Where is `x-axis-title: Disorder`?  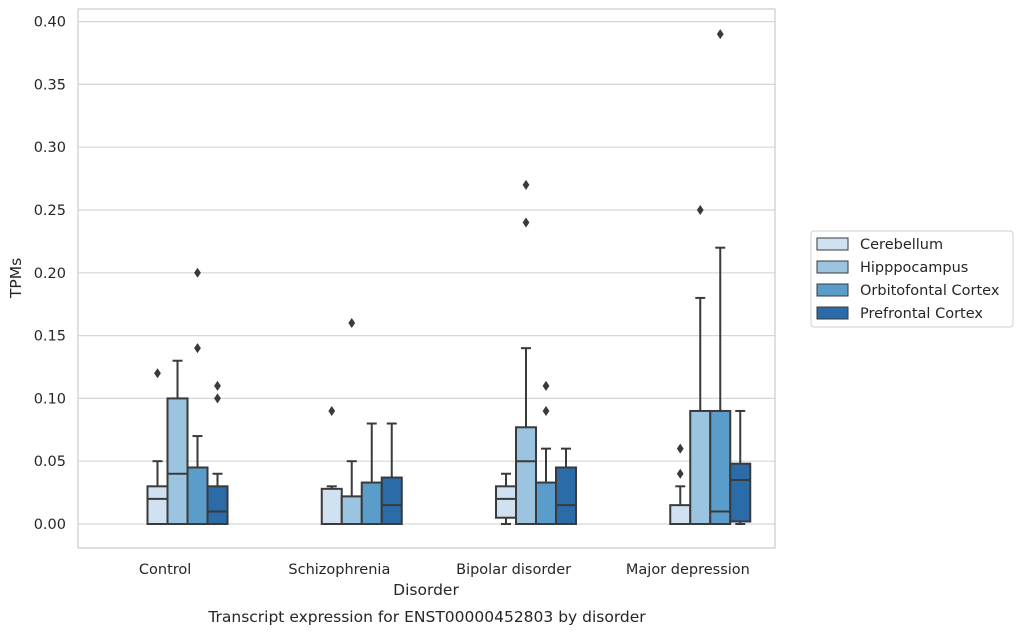
x-axis-title: Disorder is located at coordinates (426, 590).